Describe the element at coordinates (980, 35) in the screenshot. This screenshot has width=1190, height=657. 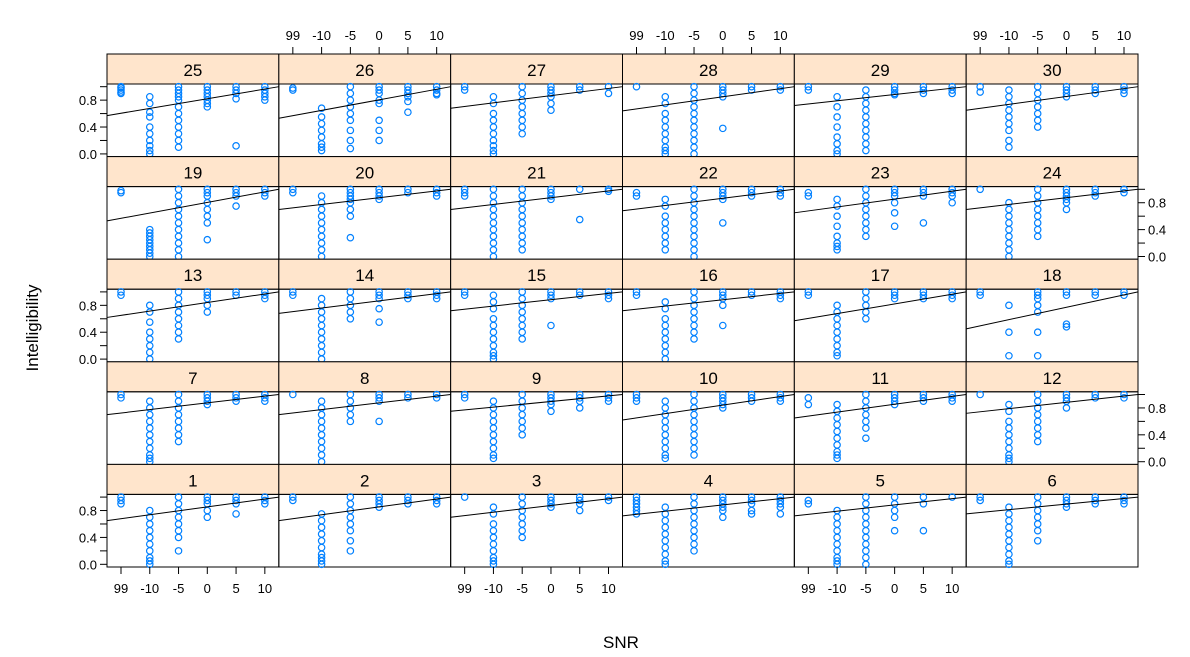
I see `x-tick-label: 99` at that location.